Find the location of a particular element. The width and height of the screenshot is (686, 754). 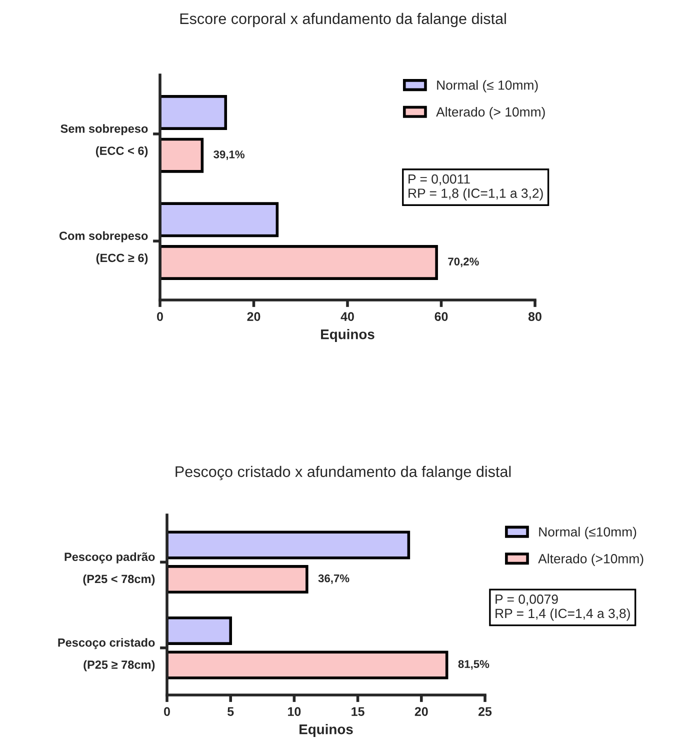

x-tick-label: 60 is located at coordinates (441, 316).